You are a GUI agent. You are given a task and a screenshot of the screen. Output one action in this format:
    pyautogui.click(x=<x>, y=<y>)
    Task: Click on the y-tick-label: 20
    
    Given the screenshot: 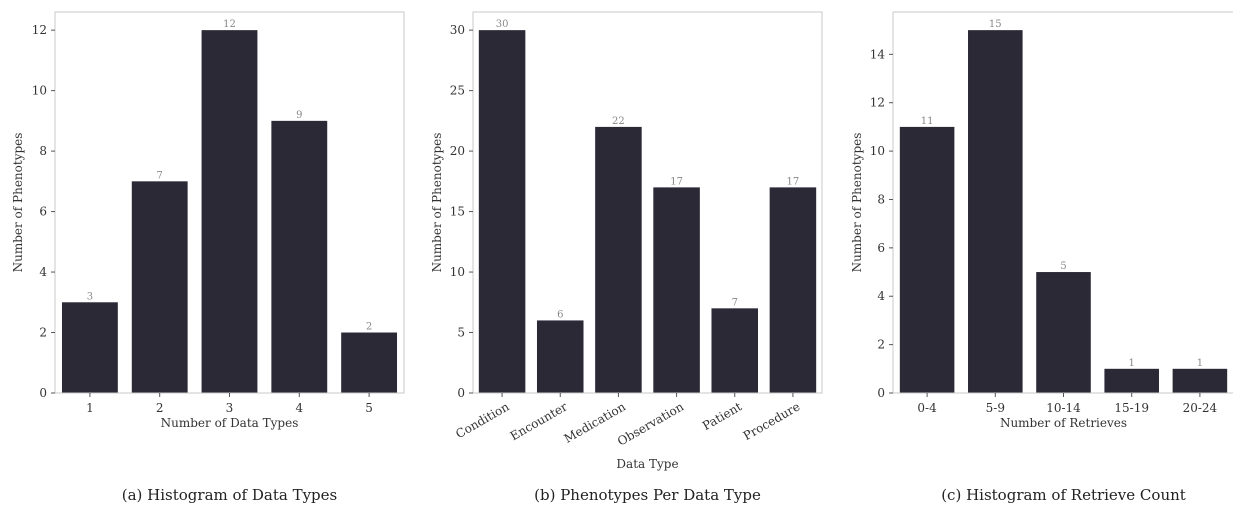 What is the action you would take?
    pyautogui.click(x=457, y=151)
    